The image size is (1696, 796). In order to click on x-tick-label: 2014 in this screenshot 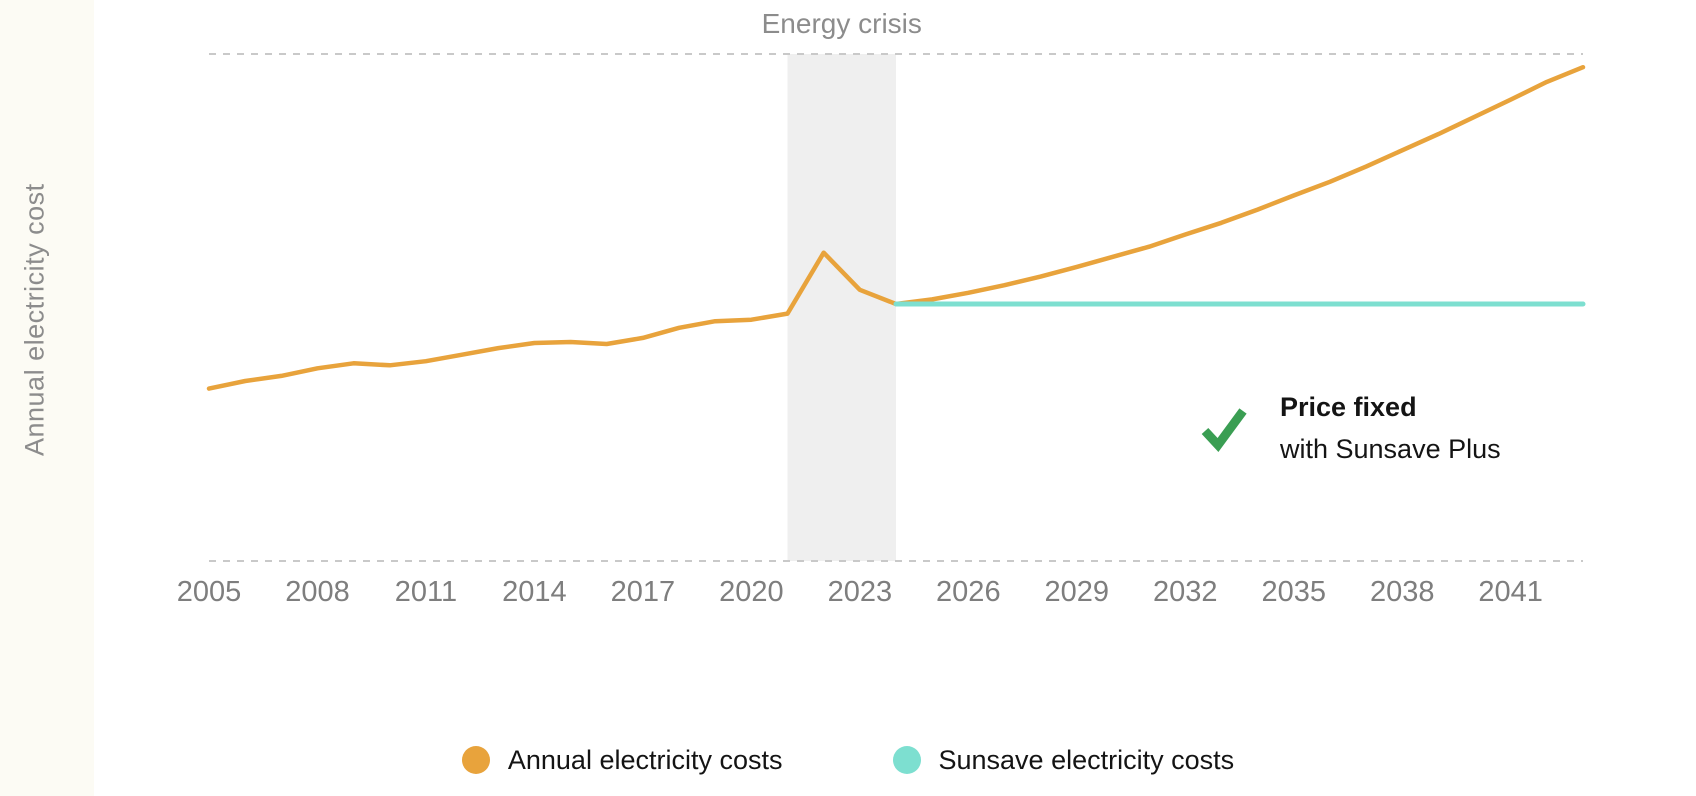, I will do `click(534, 592)`.